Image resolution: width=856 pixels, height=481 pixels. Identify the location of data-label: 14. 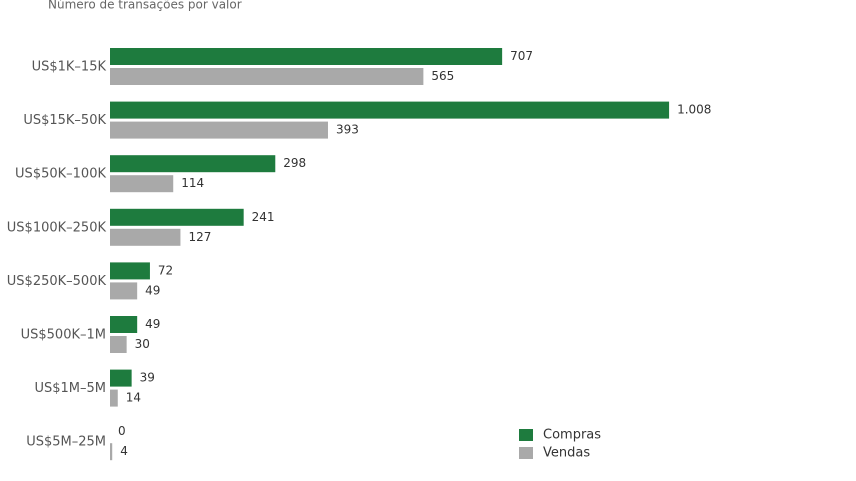
(133, 398).